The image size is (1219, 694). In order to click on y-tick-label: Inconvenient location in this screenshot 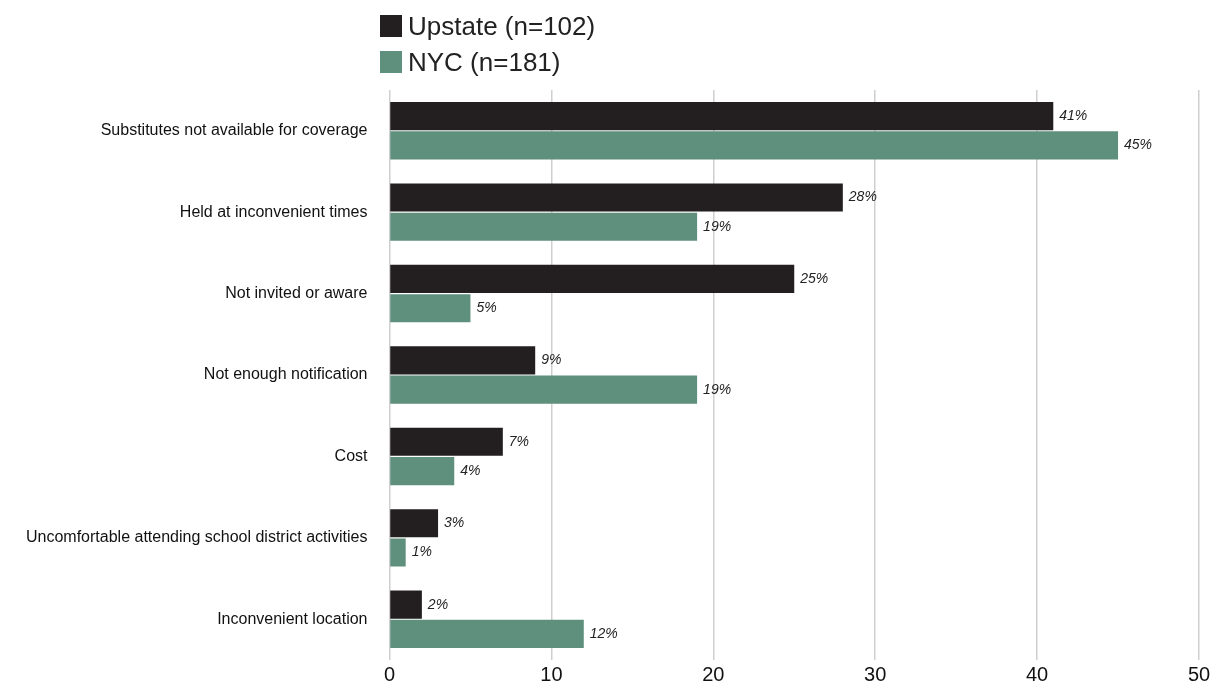, I will do `click(292, 618)`.